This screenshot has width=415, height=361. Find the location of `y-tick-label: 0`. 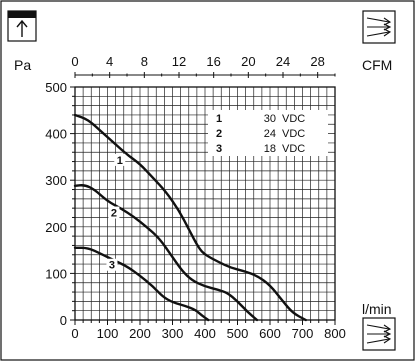

y-tick-label: 0 is located at coordinates (63, 320).